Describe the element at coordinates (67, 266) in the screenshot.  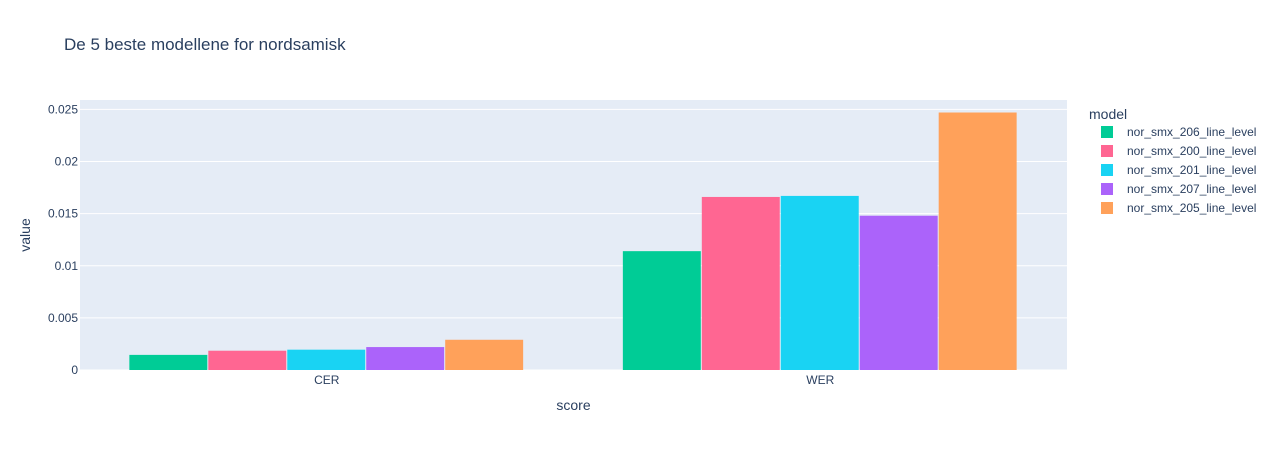
I see `y-tick-label: 0.01` at that location.